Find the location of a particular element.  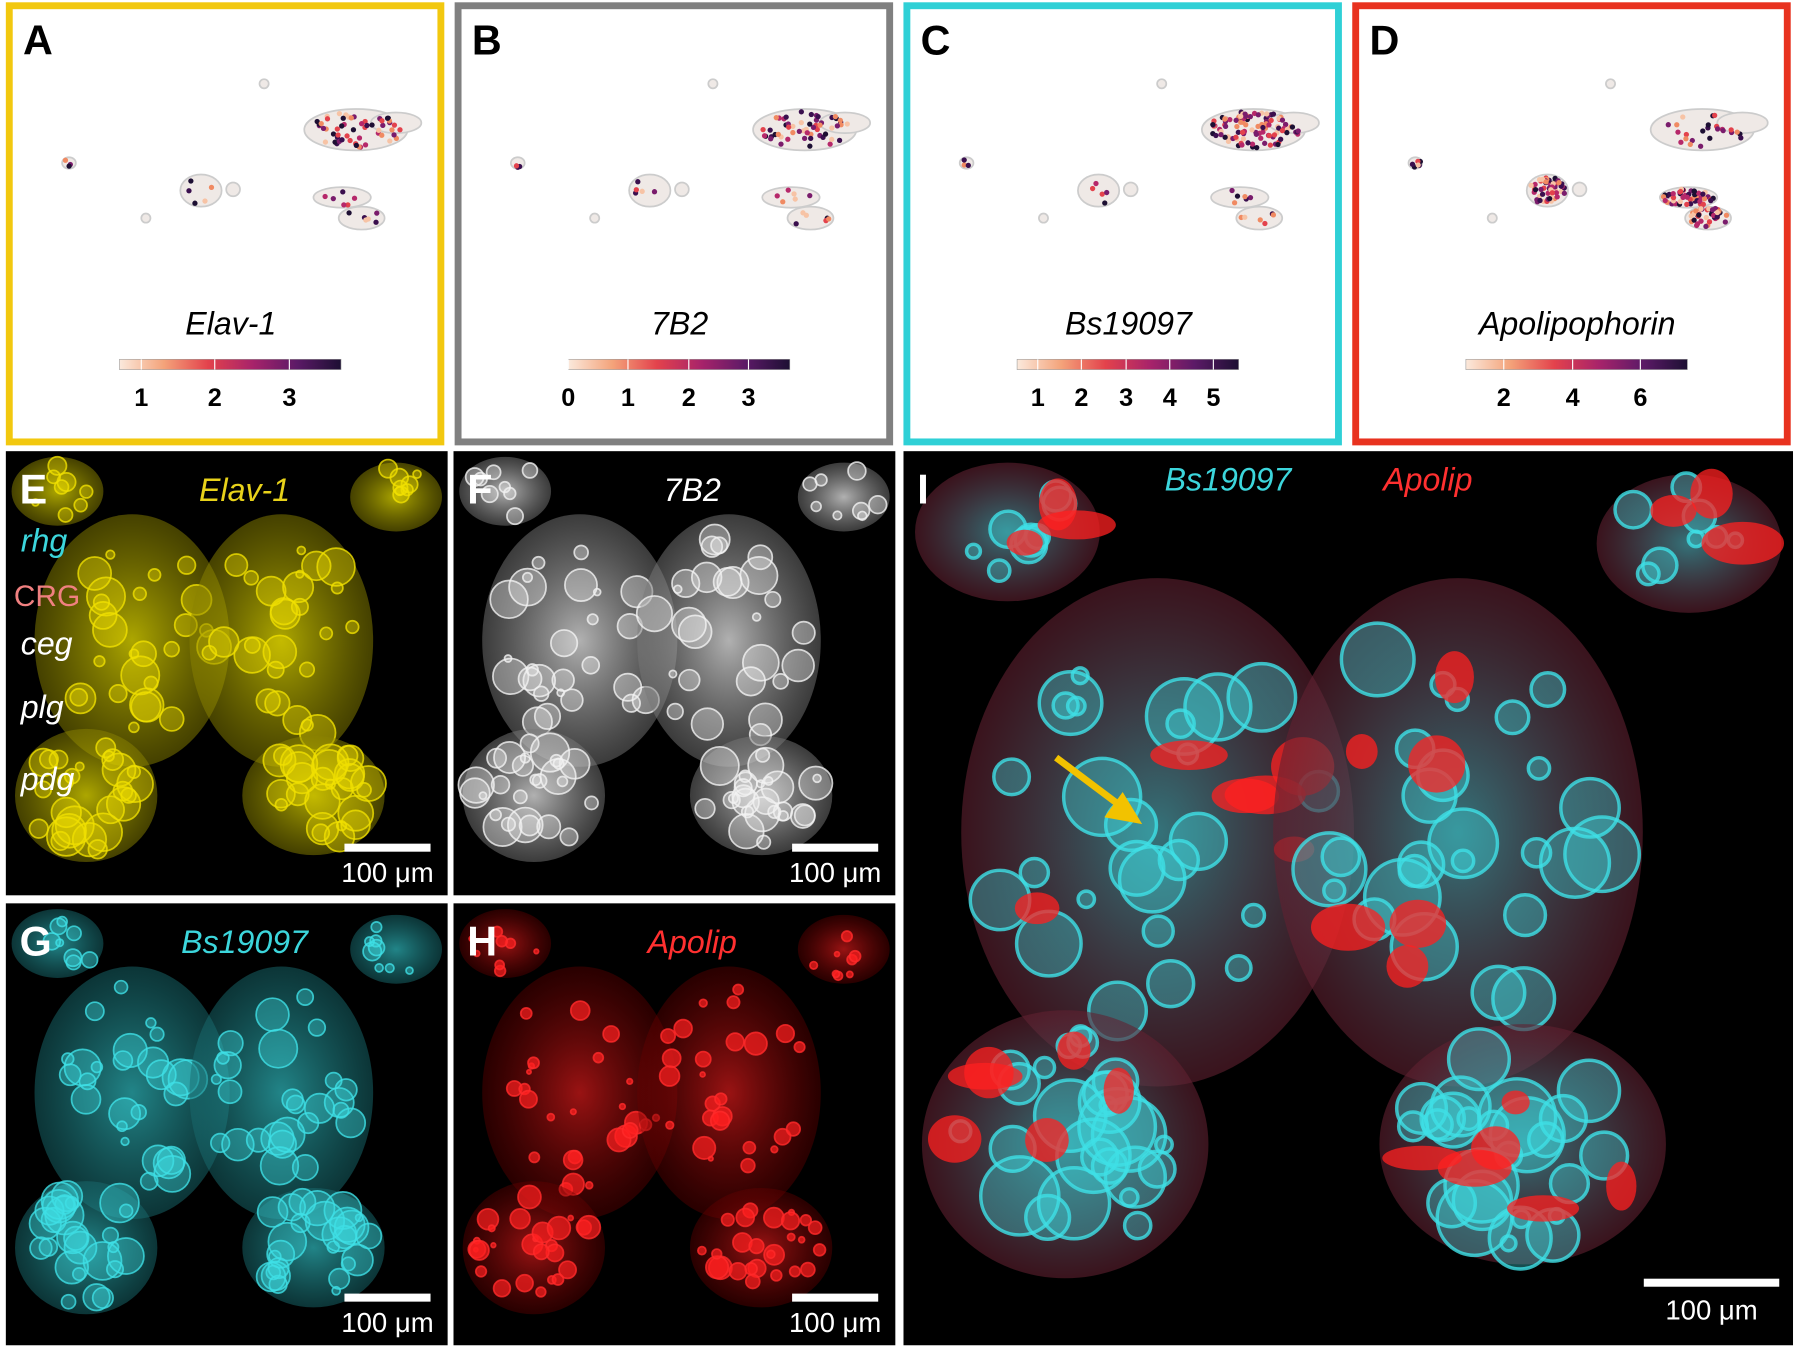

tissue-lobe is located at coordinates (729, 640).